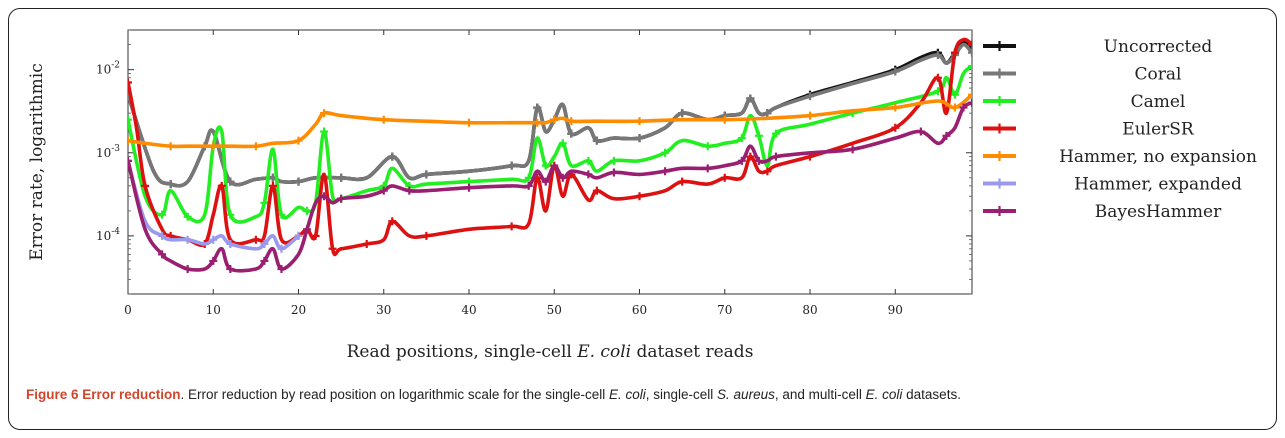  Describe the element at coordinates (1158, 47) in the screenshot. I see `legend-label: Uncorrected` at that location.